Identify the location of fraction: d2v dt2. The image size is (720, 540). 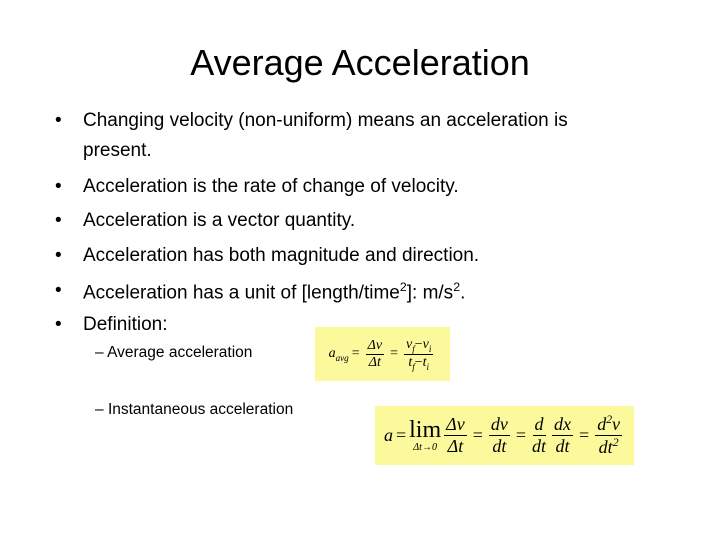
(609, 435).